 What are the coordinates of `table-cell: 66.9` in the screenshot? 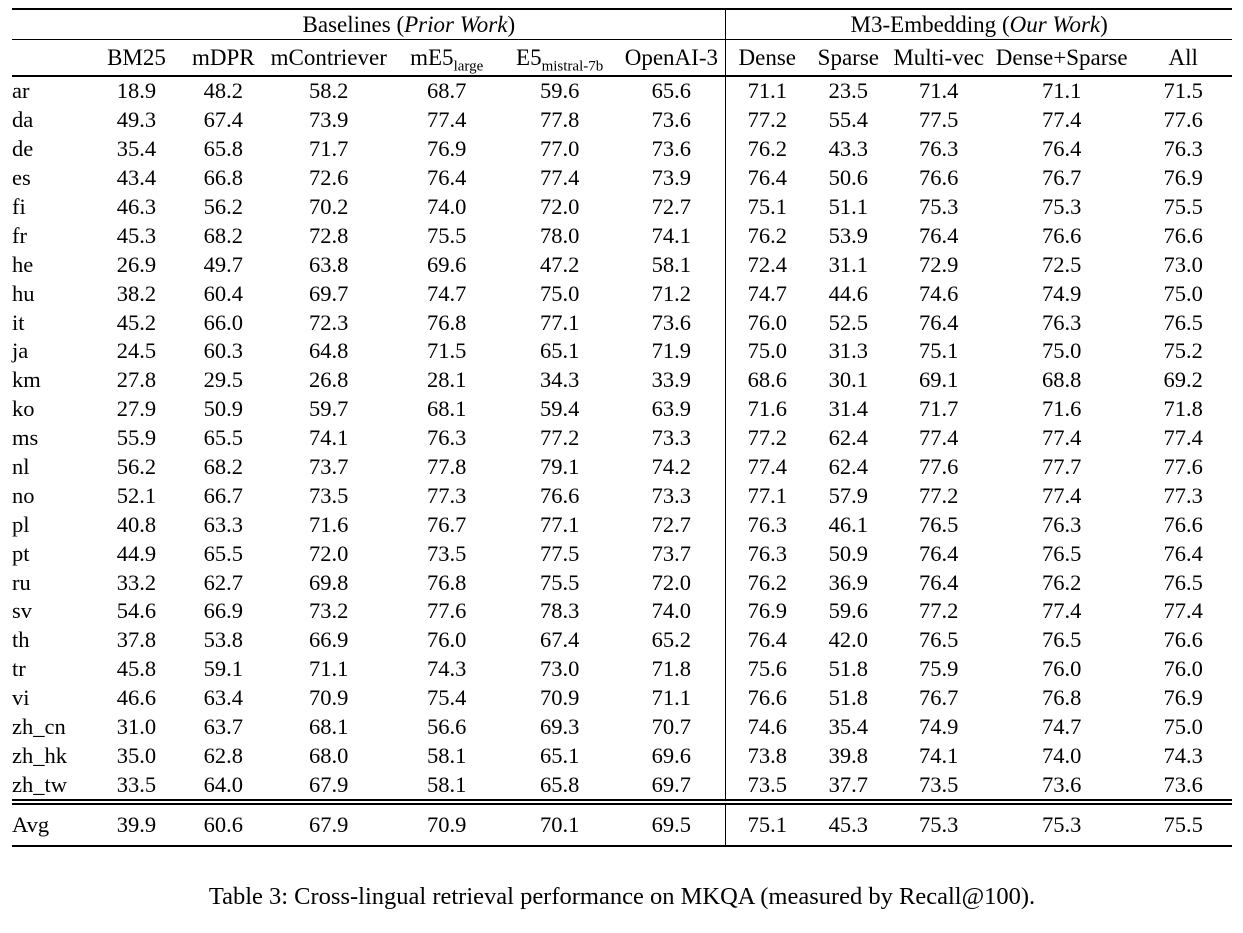 It's located at (223, 611).